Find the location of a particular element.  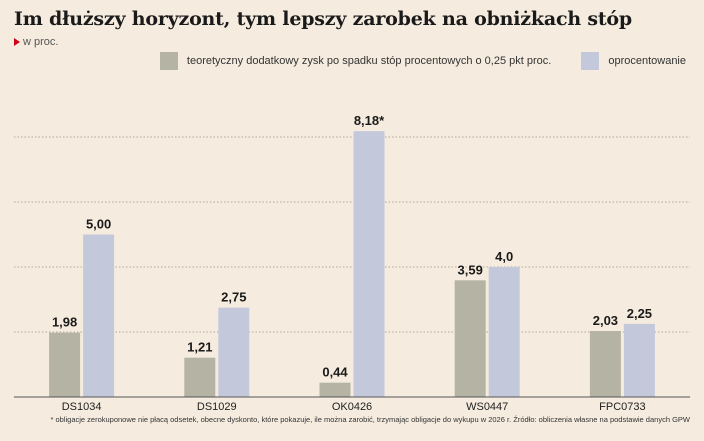

legend-label-interest: oprocentowanie is located at coordinates (647, 61).